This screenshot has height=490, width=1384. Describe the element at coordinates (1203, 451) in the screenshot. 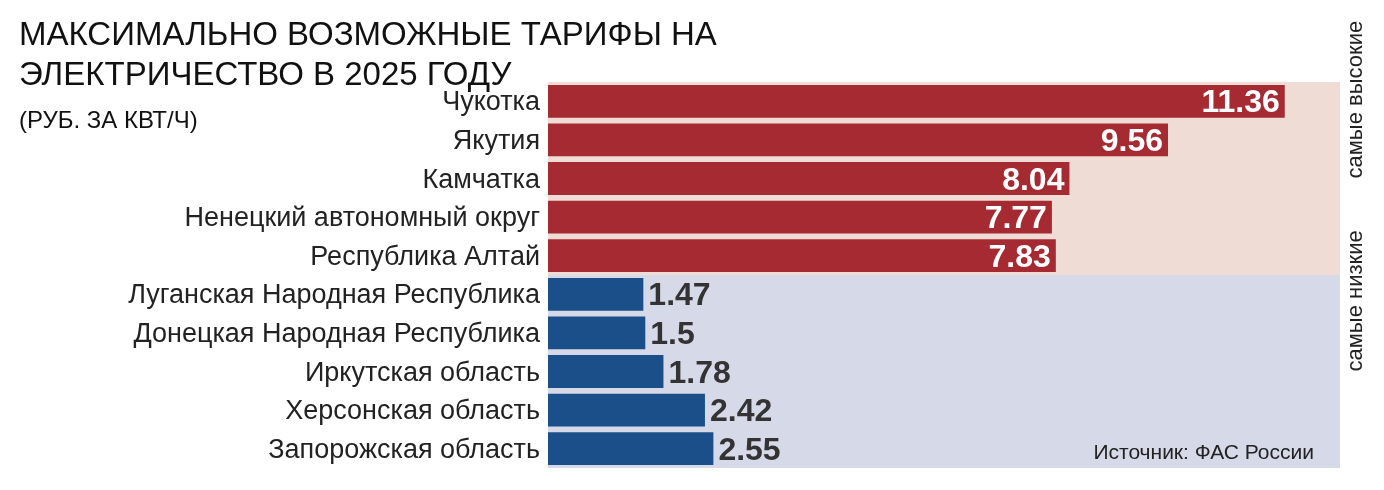

I see `annotation: Источник: ФАС России` at that location.